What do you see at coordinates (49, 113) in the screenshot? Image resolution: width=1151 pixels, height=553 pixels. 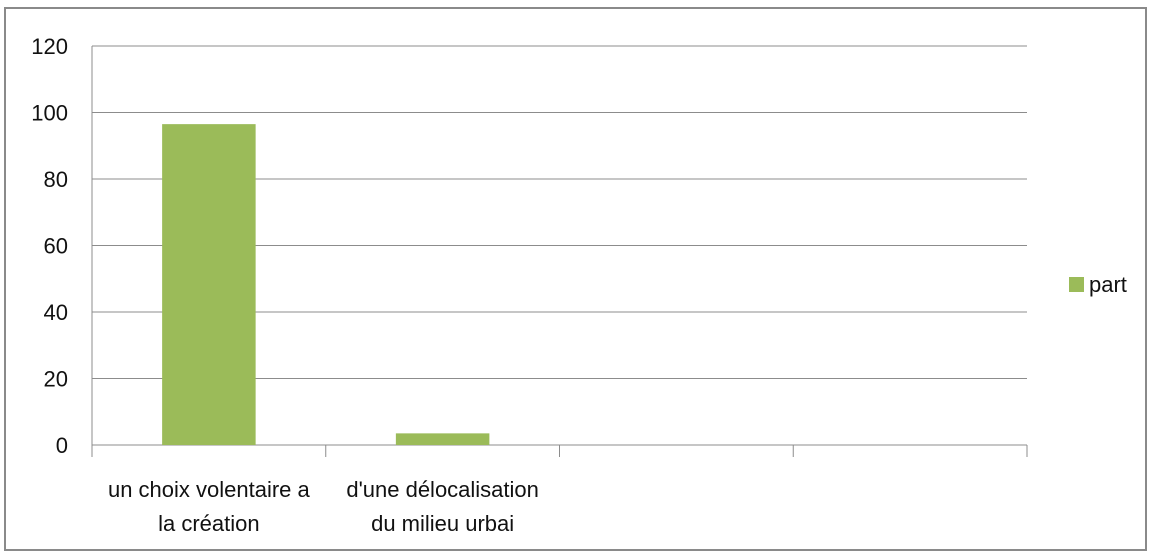 I see `y-tick-label: 100` at bounding box center [49, 113].